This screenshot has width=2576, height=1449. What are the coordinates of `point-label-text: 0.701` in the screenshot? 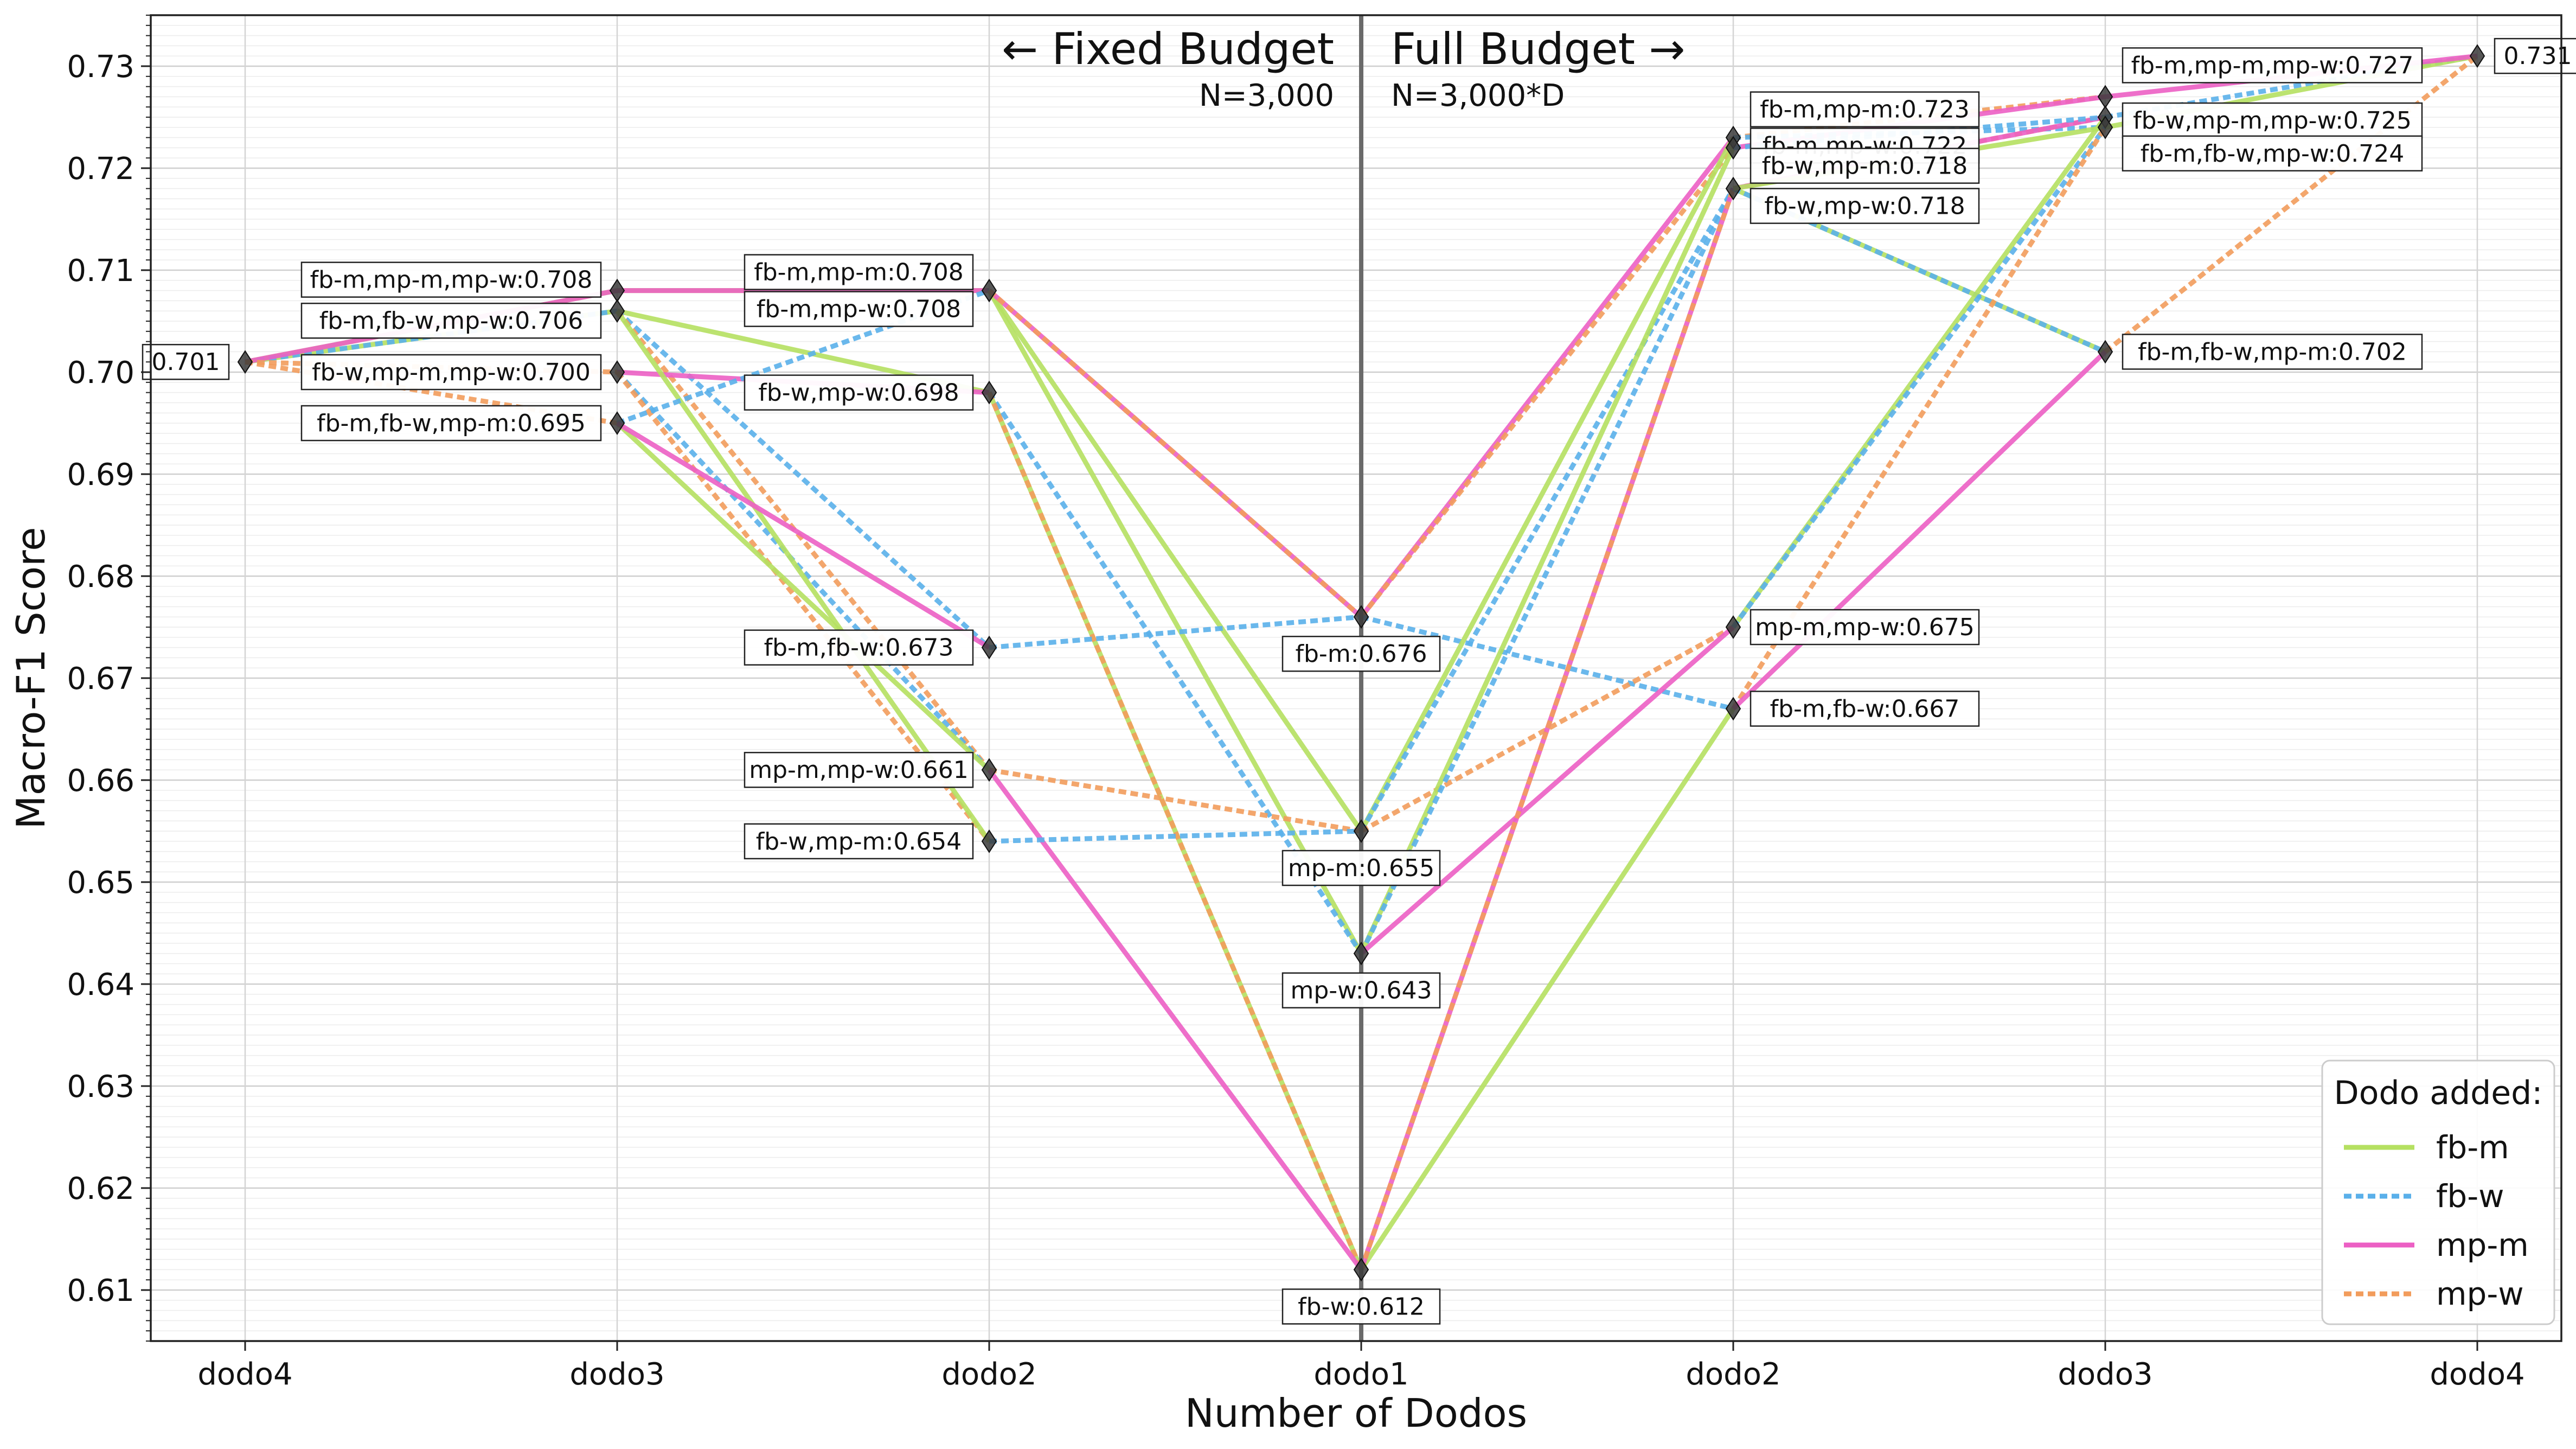 It's located at (186, 362).